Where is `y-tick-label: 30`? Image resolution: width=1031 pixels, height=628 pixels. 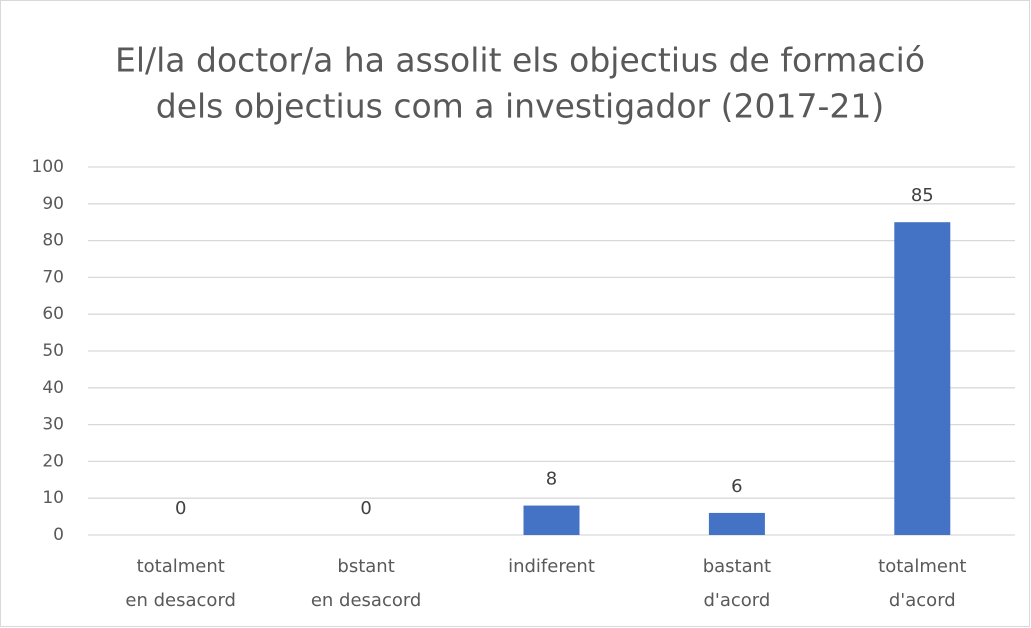
y-tick-label: 30 is located at coordinates (53, 425).